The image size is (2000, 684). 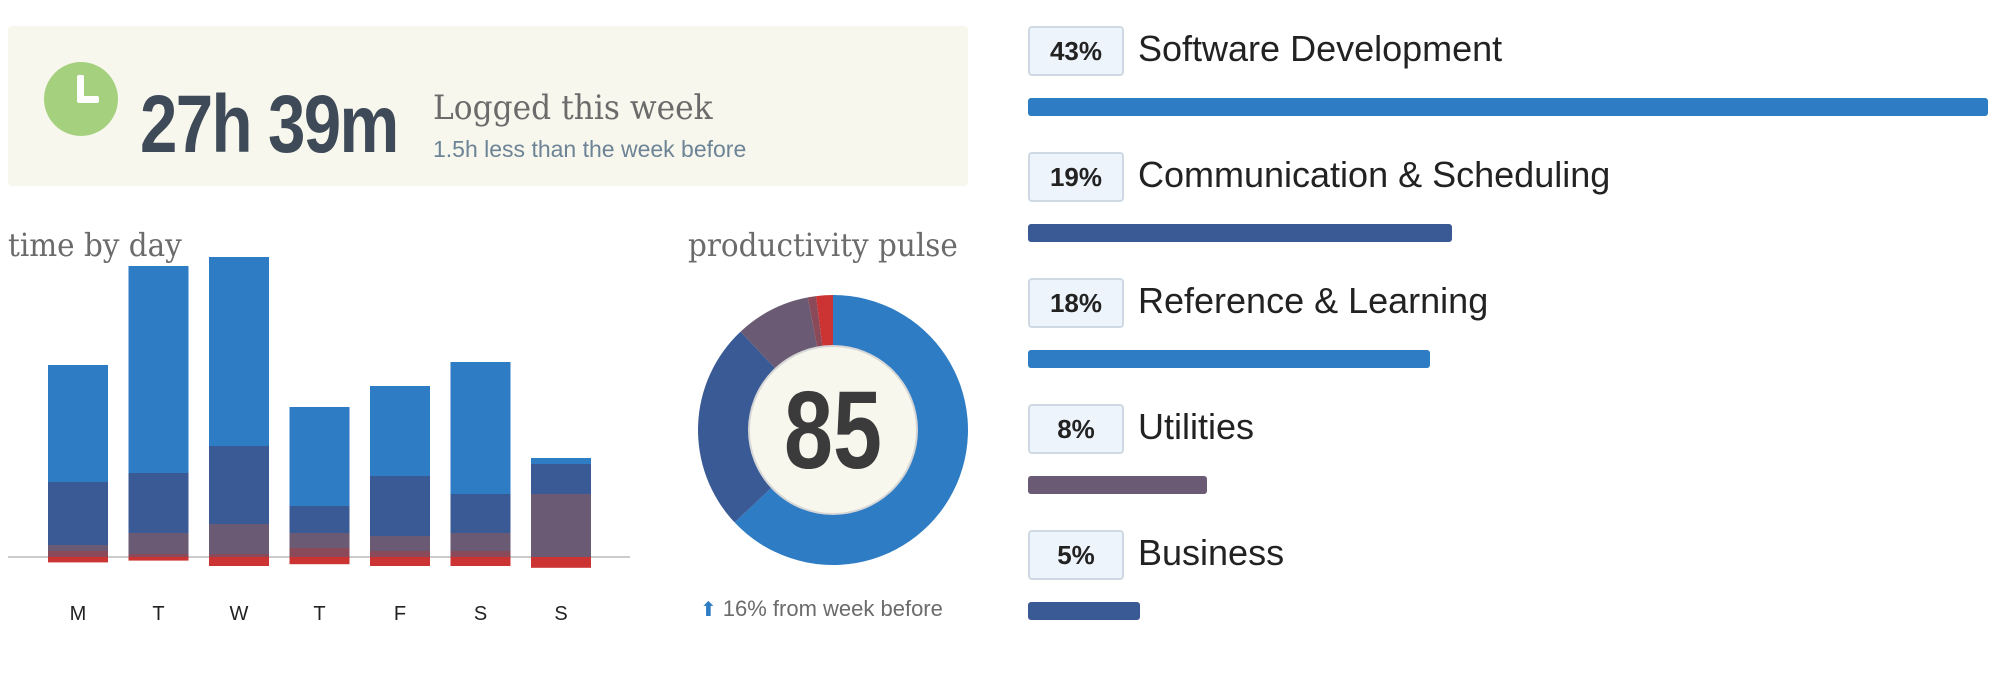 I want to click on category-name: Communication & Scheduling, so click(x=1374, y=174).